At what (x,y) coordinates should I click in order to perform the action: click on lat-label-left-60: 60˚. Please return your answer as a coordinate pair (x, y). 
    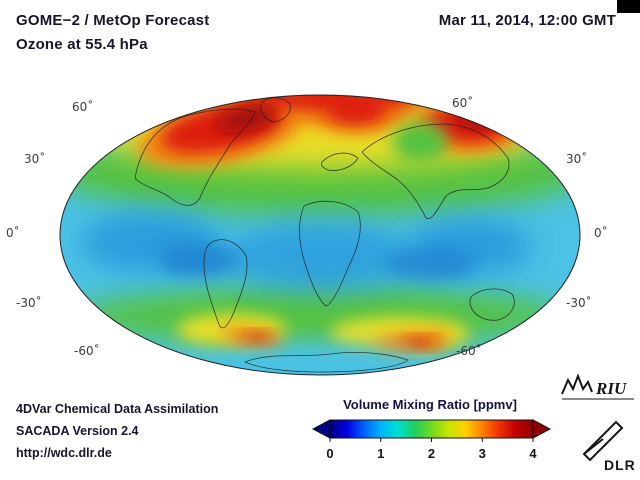
    Looking at the image, I should click on (83, 107).